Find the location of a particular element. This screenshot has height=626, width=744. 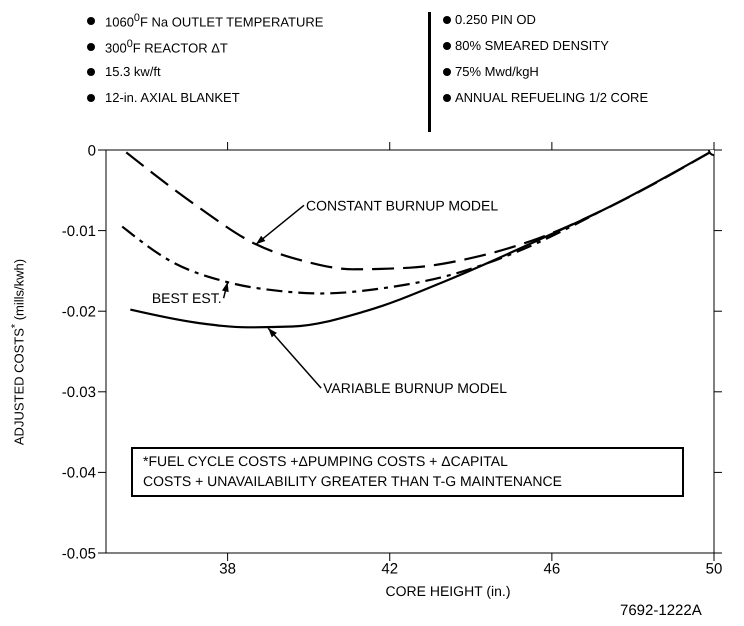

text: 15.3 kw/ft is located at coordinates (133, 71).